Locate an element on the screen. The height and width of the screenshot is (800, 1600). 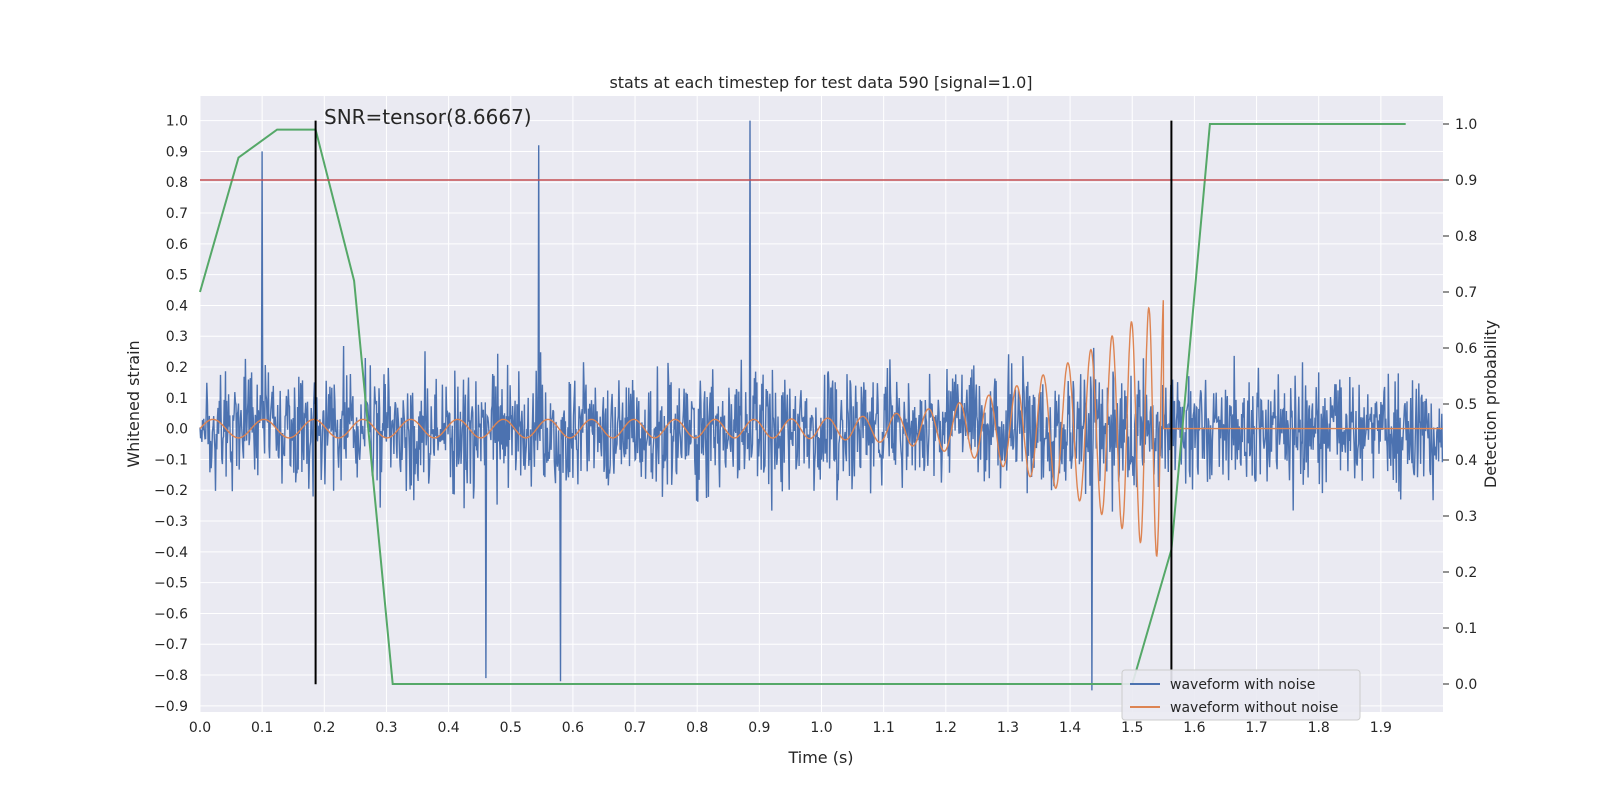
x-tick-label: 0.7 is located at coordinates (635, 728).